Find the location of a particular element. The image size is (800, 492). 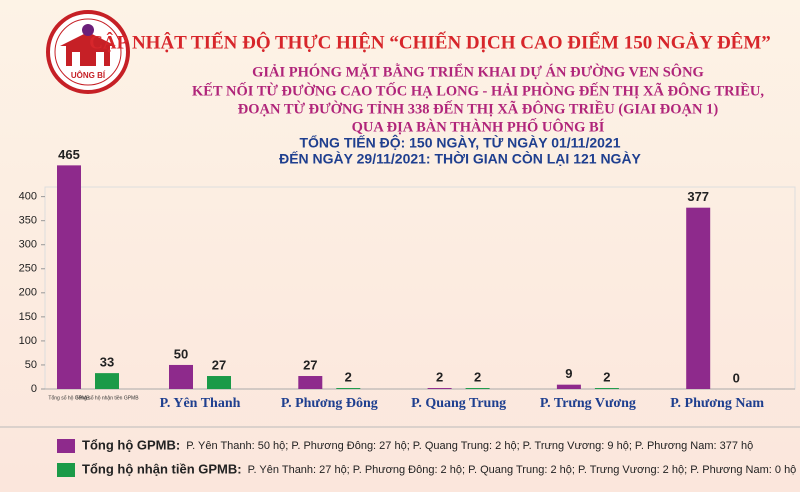

y-tick-label: 0 is located at coordinates (34, 389).